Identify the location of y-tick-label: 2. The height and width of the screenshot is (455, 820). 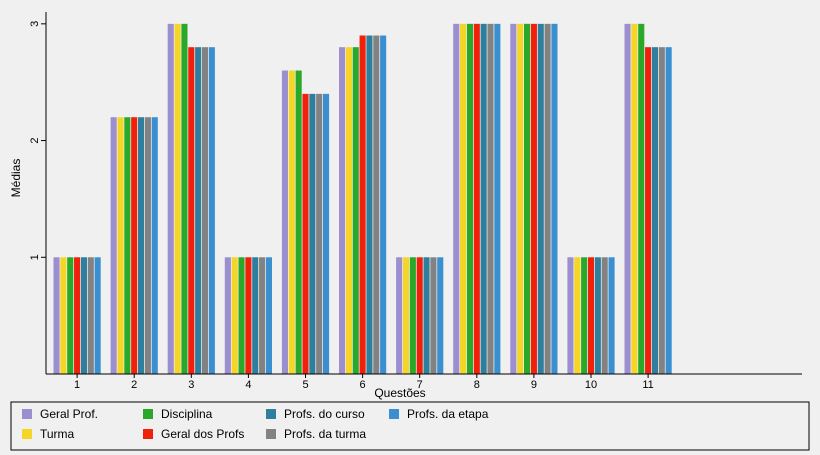
(35, 140).